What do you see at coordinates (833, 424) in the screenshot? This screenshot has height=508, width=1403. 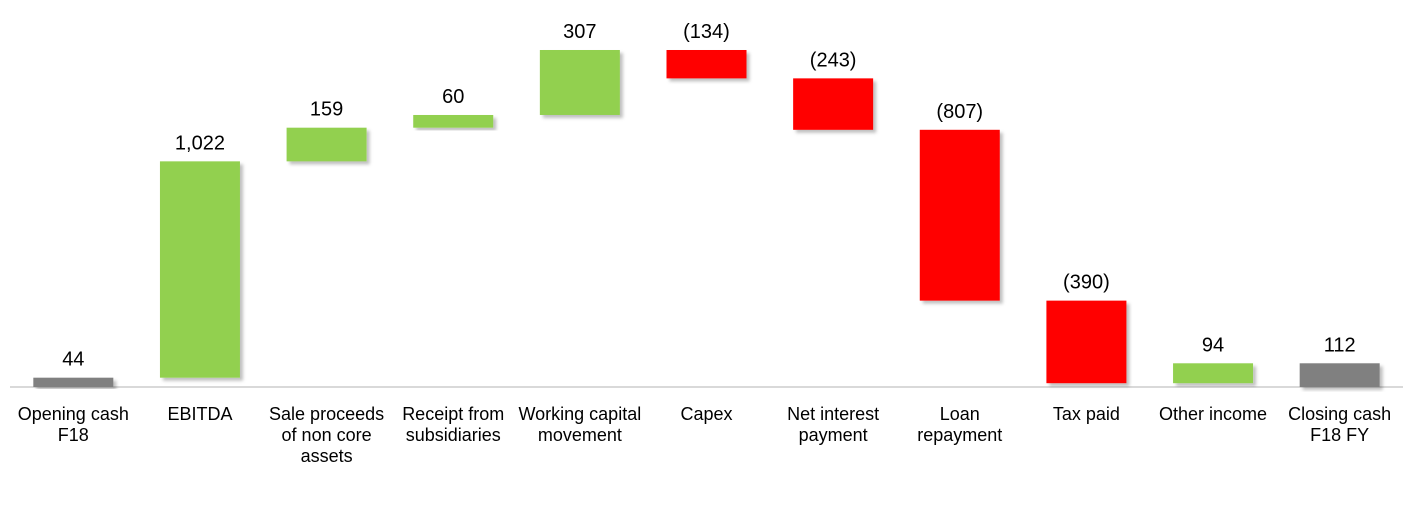 I see `category-label: Net interest payment` at bounding box center [833, 424].